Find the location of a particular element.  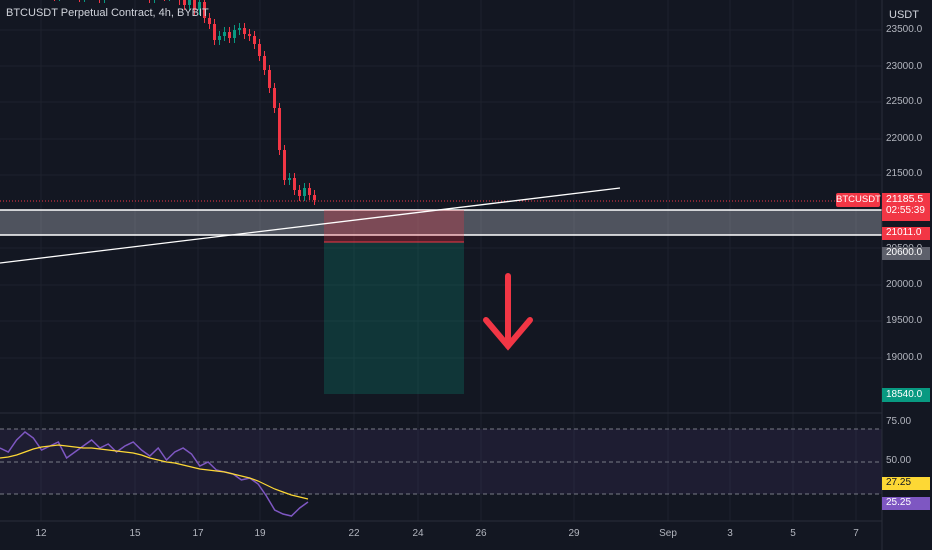

bar-countdown: 02:55:39 is located at coordinates (905, 210).